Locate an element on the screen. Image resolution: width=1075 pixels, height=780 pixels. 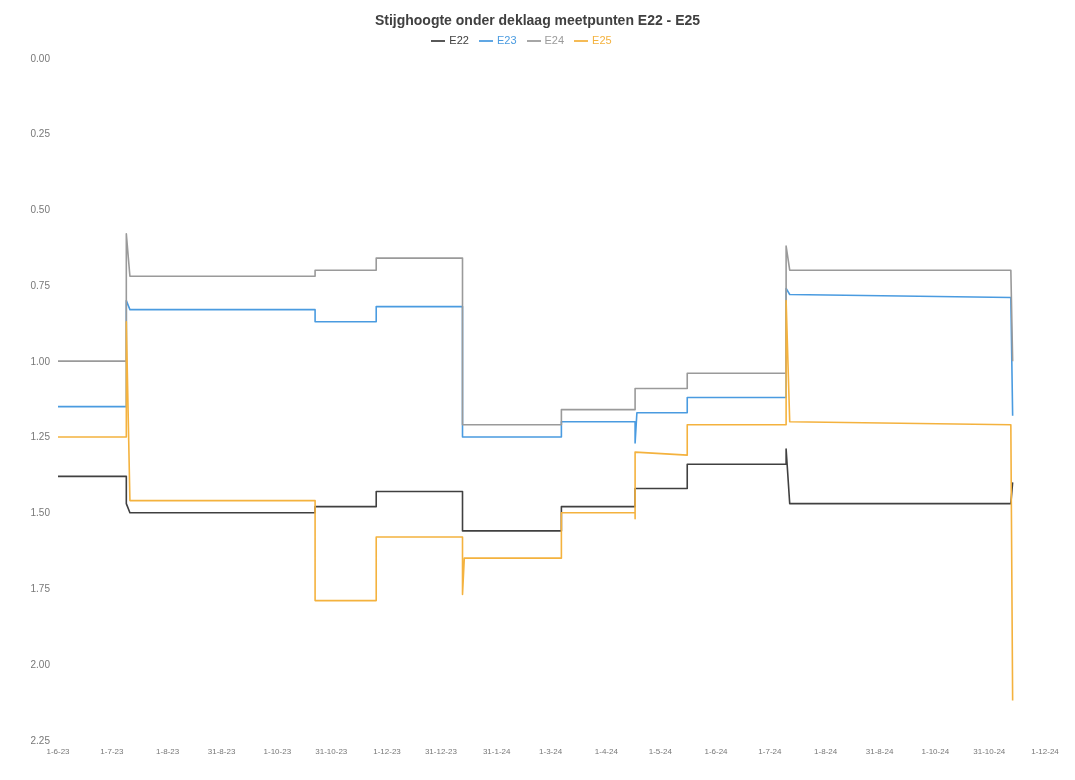
x-tick-label: 1-10-23 is located at coordinates (277, 751).